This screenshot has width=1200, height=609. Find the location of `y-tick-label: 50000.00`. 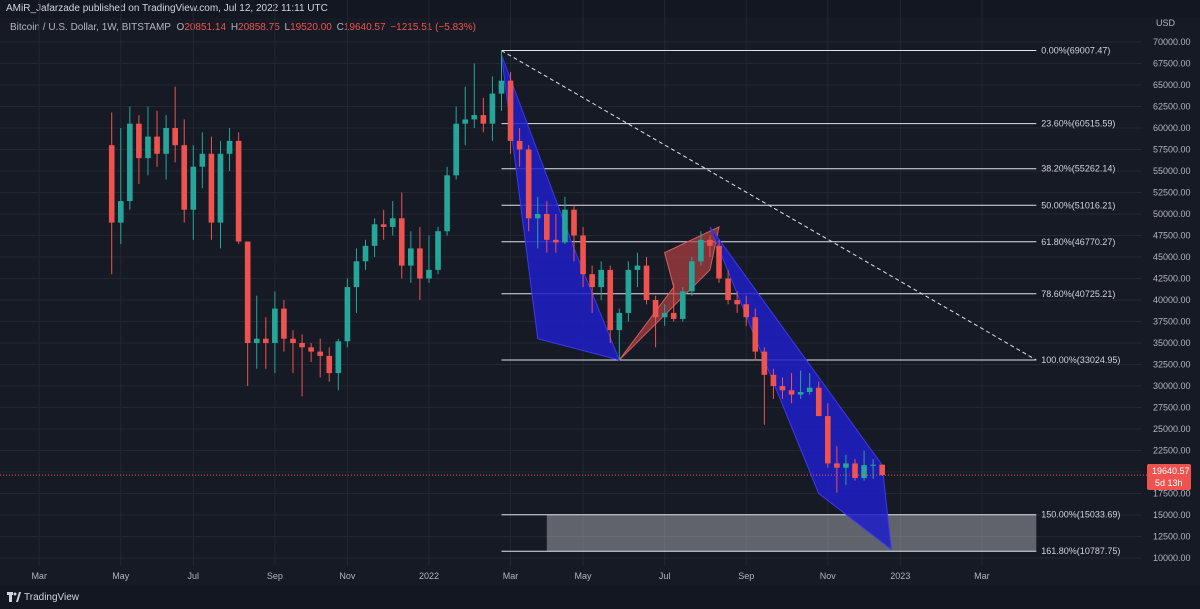

y-tick-label: 50000.00 is located at coordinates (1172, 214).